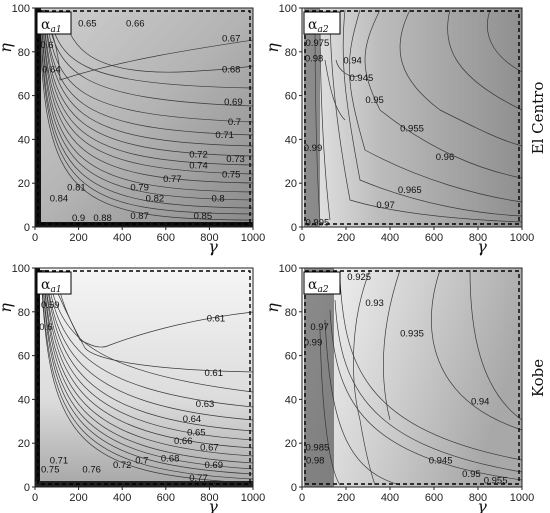 Image resolution: width=550 pixels, height=513 pixels. Describe the element at coordinates (46, 45) in the screenshot. I see `contour-label: 0.6` at that location.